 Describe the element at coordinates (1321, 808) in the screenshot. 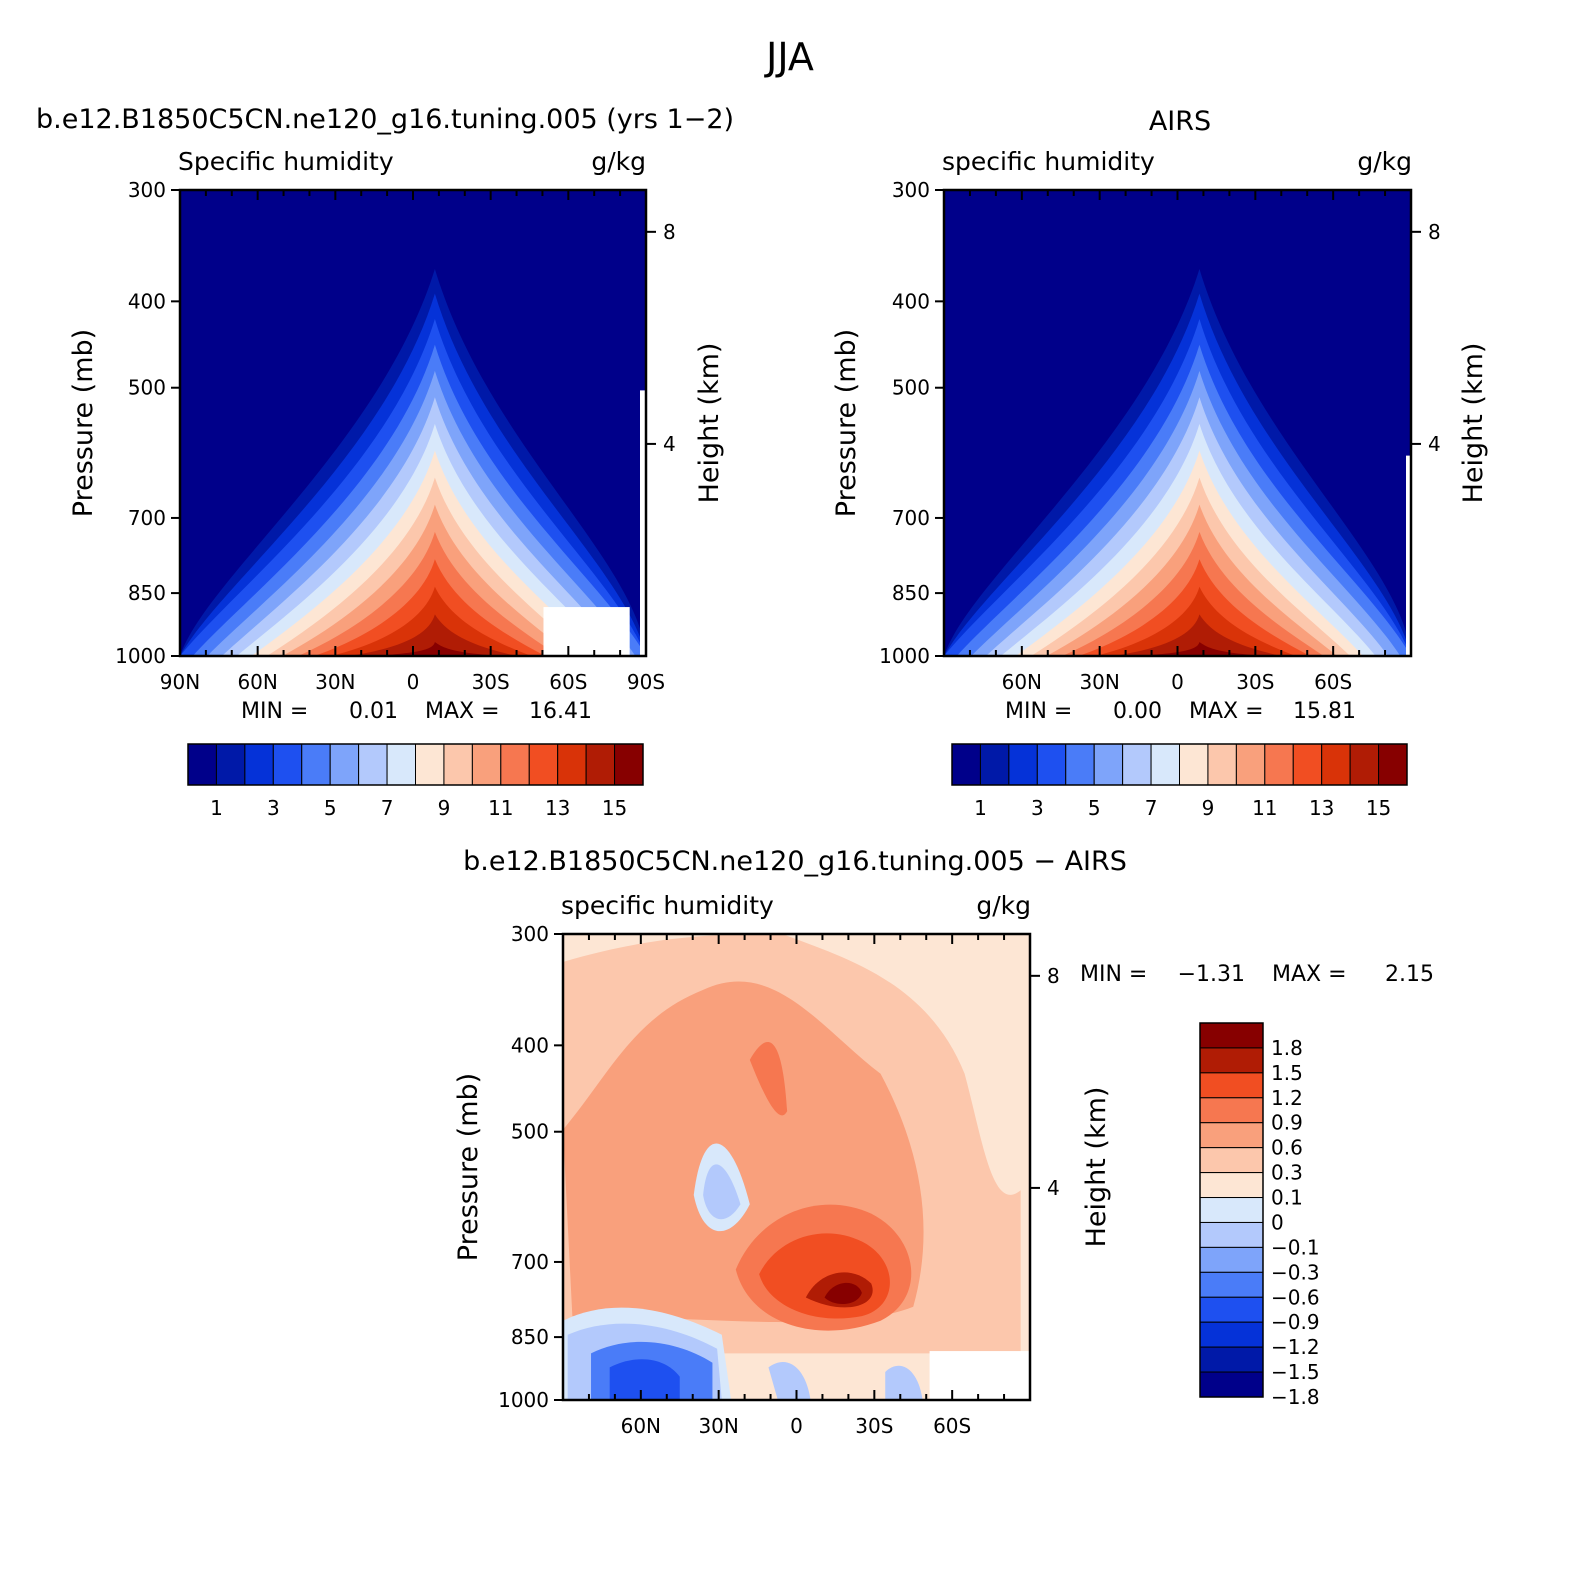

I see `colorbar-label: 13` at that location.